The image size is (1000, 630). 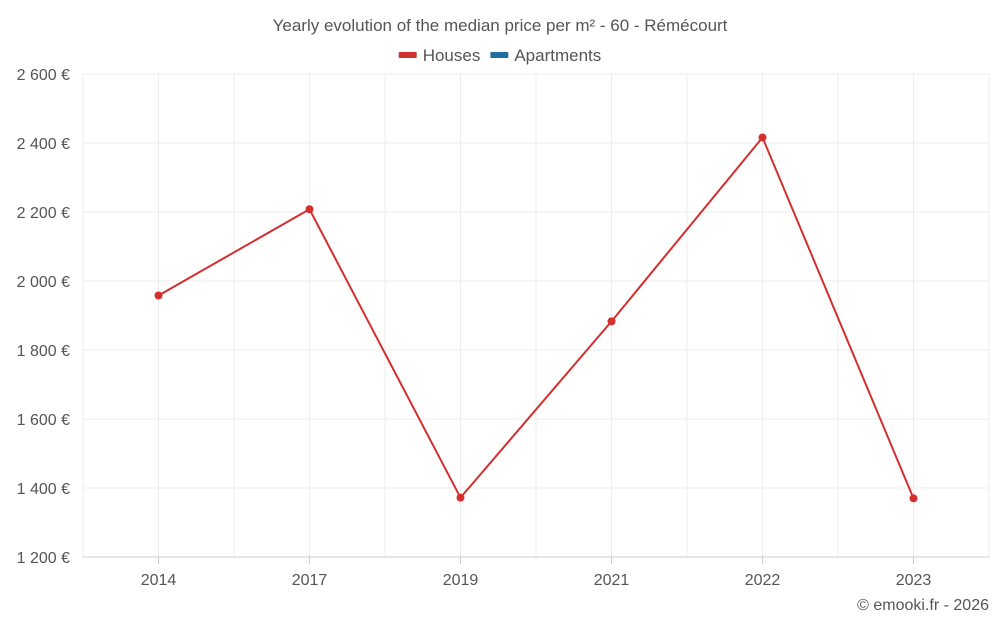 I want to click on y-tick-label: 1 600 €, so click(x=43, y=420).